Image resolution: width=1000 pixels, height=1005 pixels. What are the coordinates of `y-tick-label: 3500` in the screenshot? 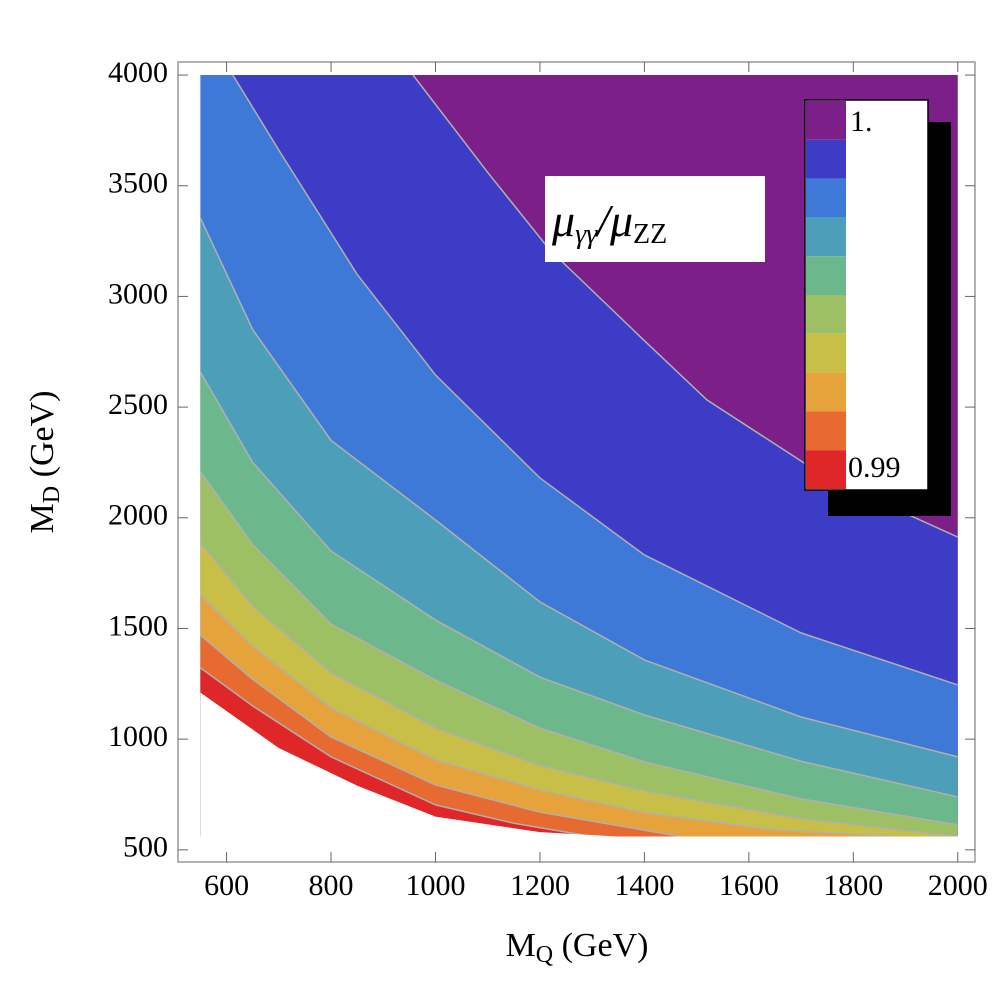 It's located at (138, 183).